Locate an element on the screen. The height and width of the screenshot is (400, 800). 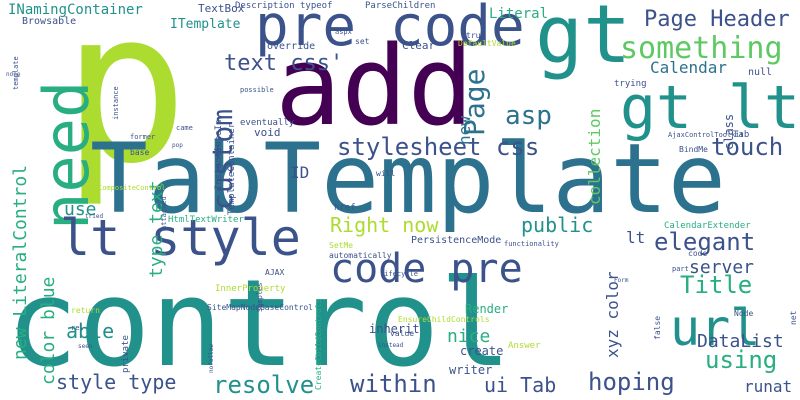
word-set: set is located at coordinates (362, 41).